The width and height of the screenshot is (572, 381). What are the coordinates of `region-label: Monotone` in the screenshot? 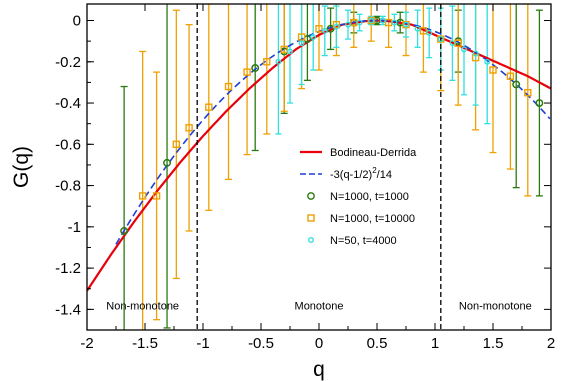 It's located at (319, 306).